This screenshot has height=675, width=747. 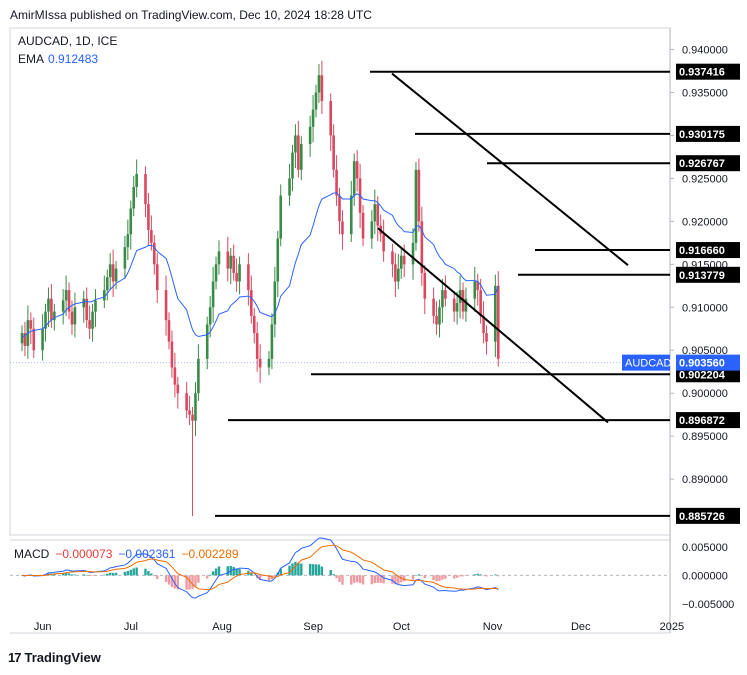 What do you see at coordinates (126, 554) in the screenshot?
I see `macd-legend: MACD −0.000073 −0.002361 −0.002289` at bounding box center [126, 554].